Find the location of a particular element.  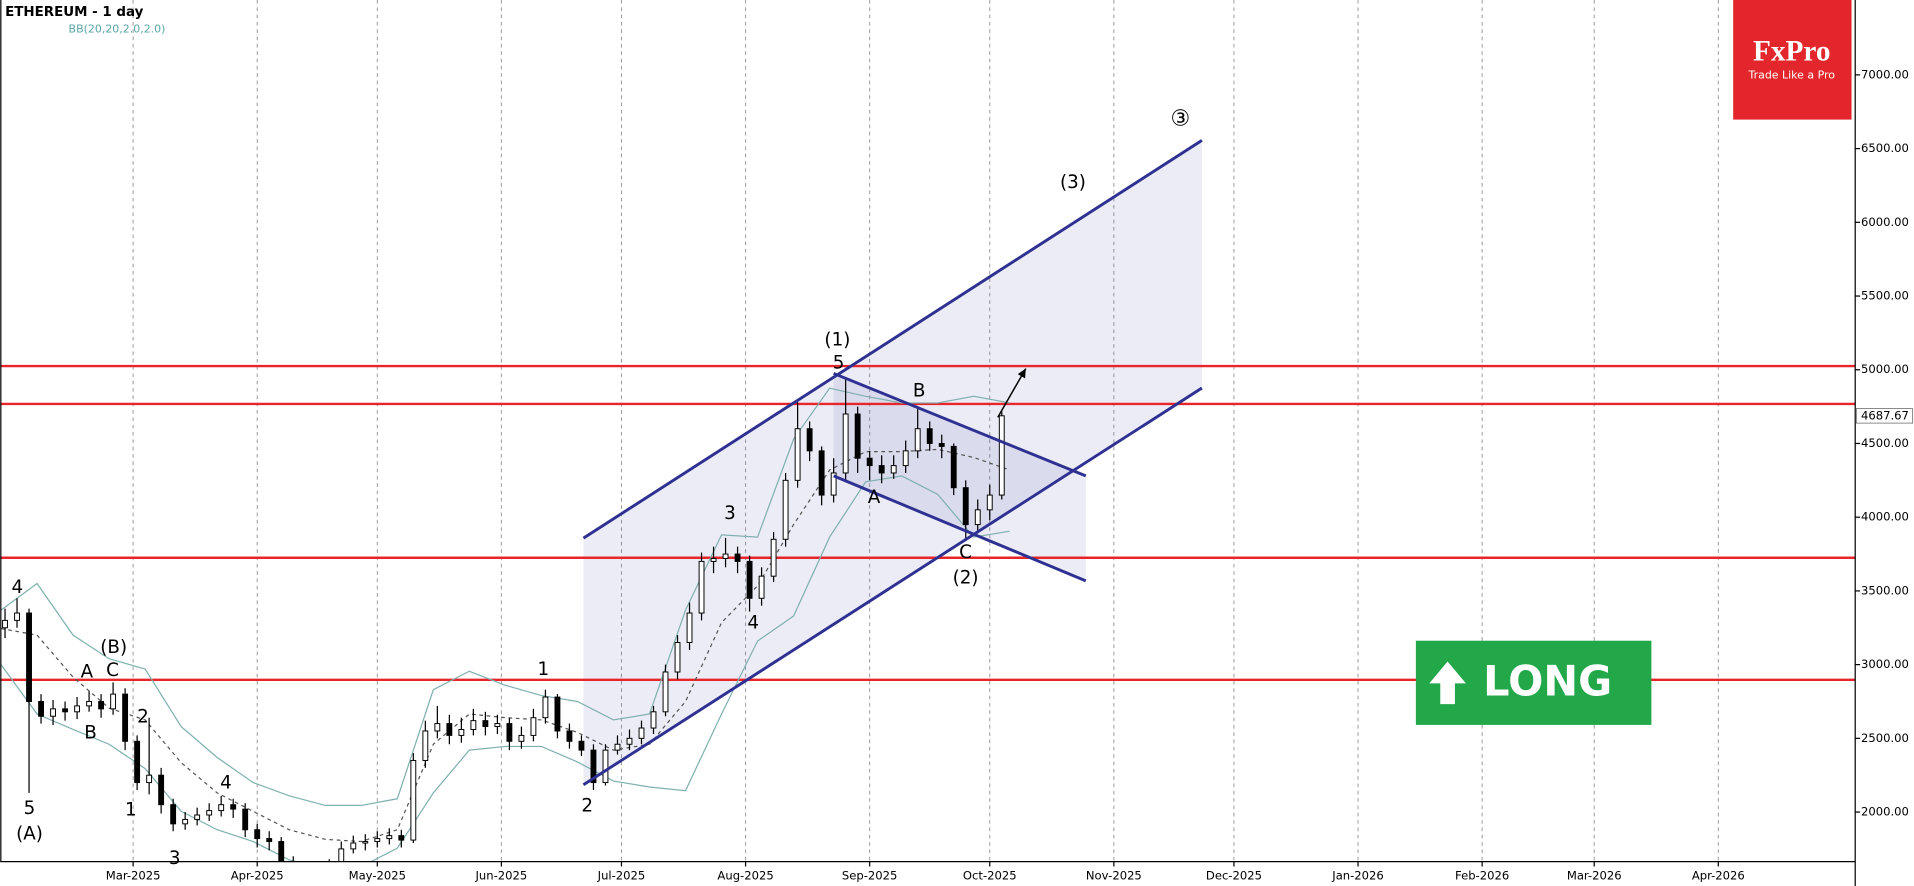

indicator-label: BB(20,20,2.0,2.0) is located at coordinates (117, 28).